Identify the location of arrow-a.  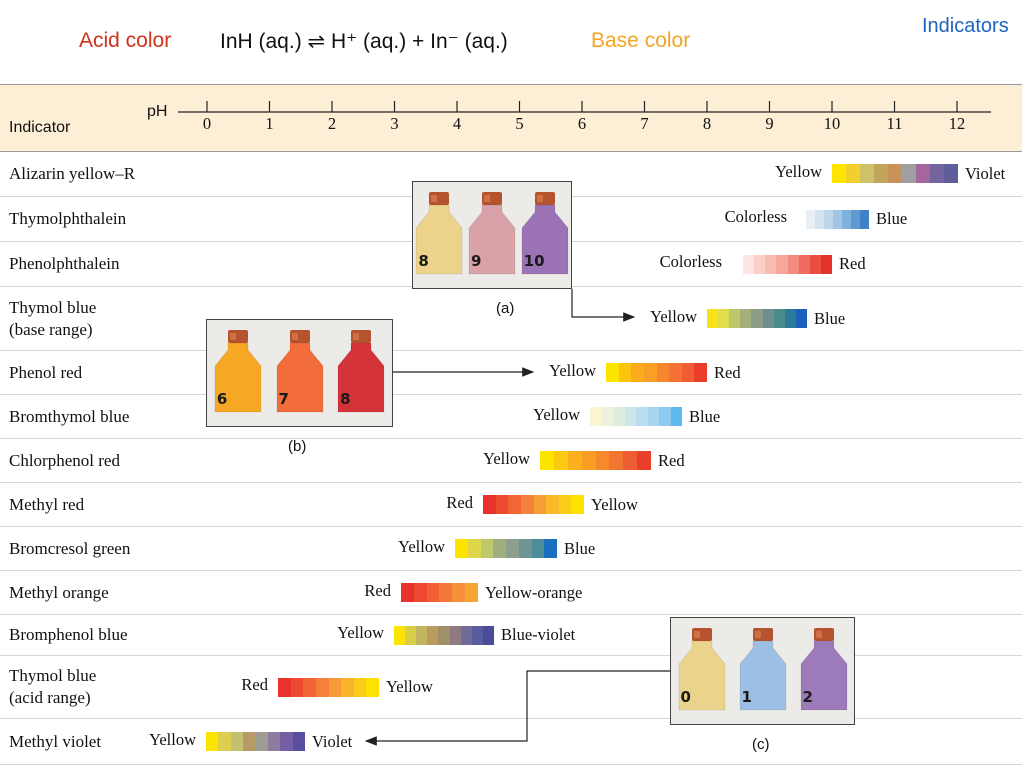
(603, 305).